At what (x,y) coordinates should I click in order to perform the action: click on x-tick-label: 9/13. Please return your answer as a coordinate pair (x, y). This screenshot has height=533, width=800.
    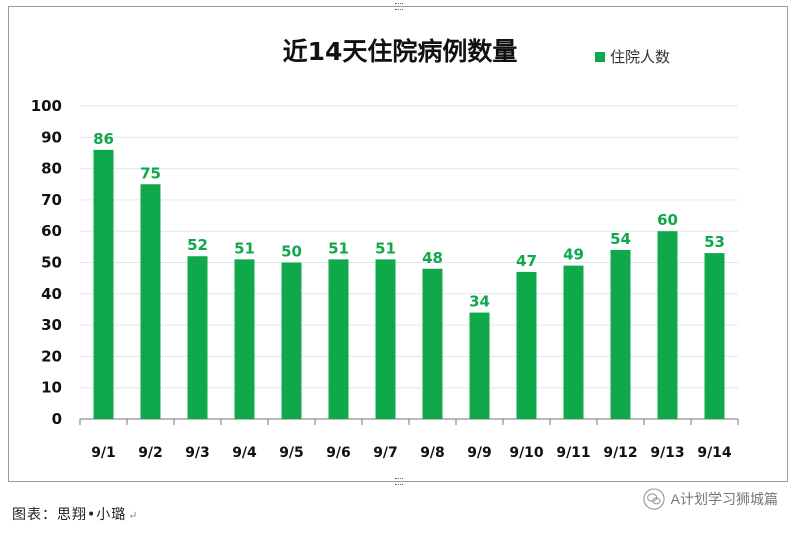
    Looking at the image, I should click on (667, 453).